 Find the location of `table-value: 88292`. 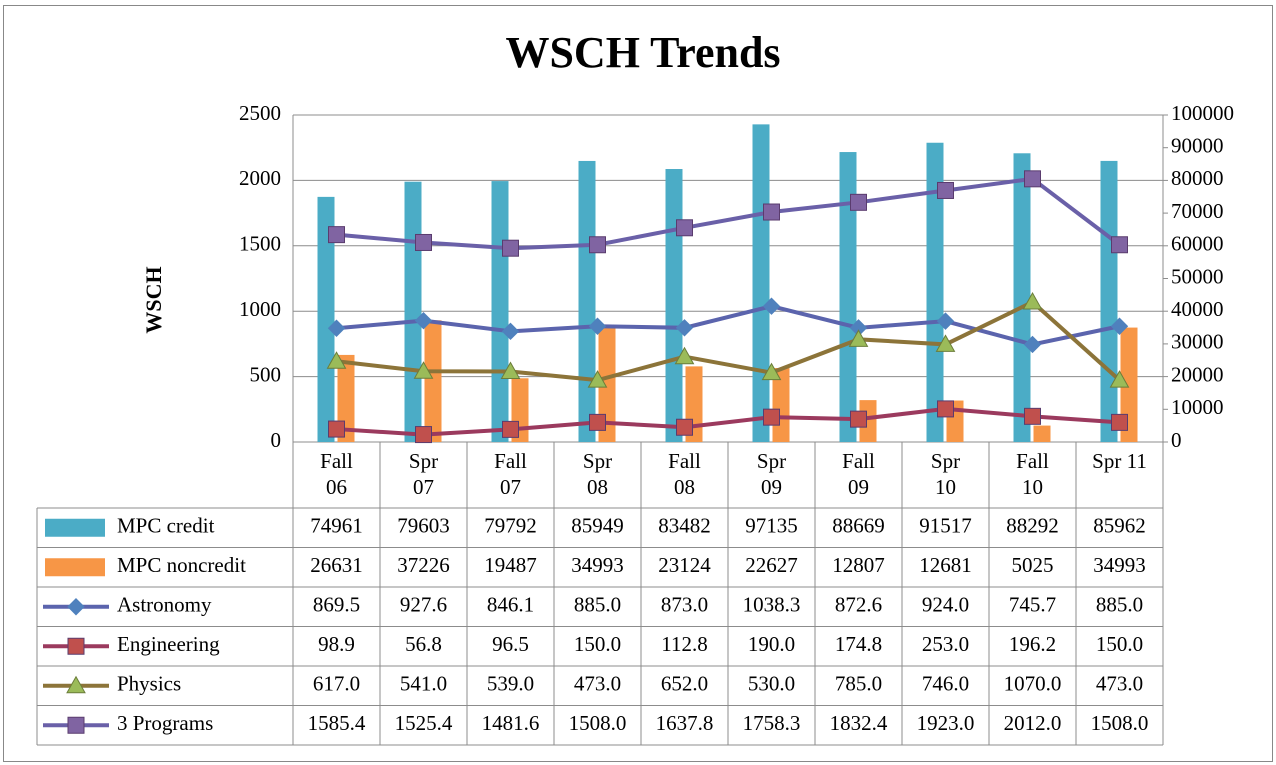

table-value: 88292 is located at coordinates (1032, 526).